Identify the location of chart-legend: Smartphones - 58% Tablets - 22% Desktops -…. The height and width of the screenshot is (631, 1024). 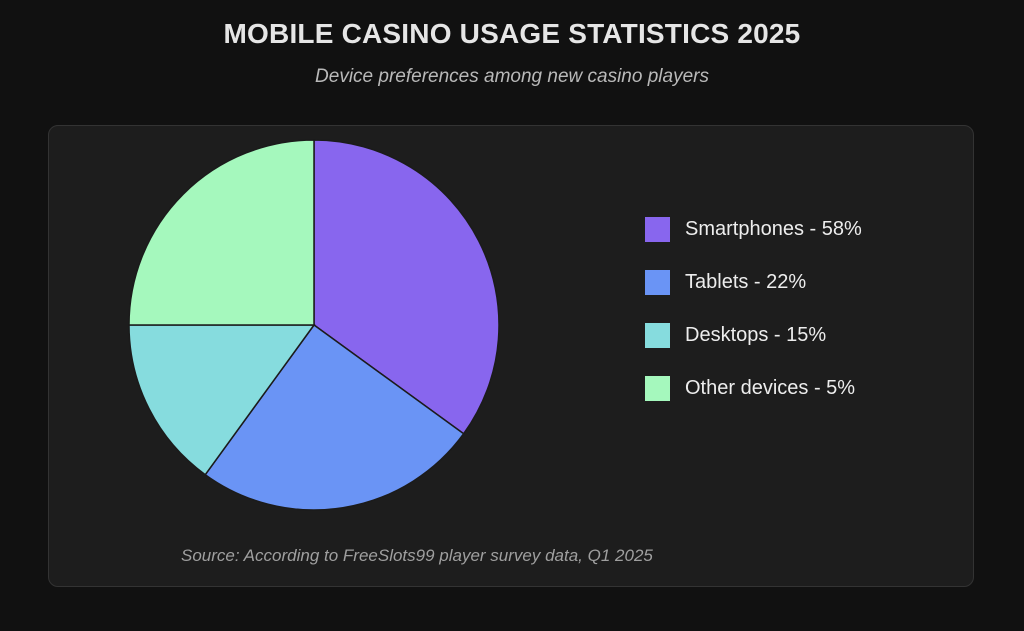
(795, 322).